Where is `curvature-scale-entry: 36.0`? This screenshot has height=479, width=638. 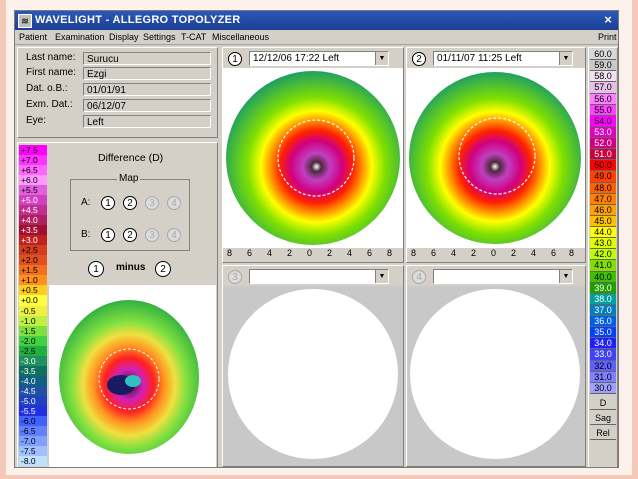 curvature-scale-entry: 36.0 is located at coordinates (603, 322).